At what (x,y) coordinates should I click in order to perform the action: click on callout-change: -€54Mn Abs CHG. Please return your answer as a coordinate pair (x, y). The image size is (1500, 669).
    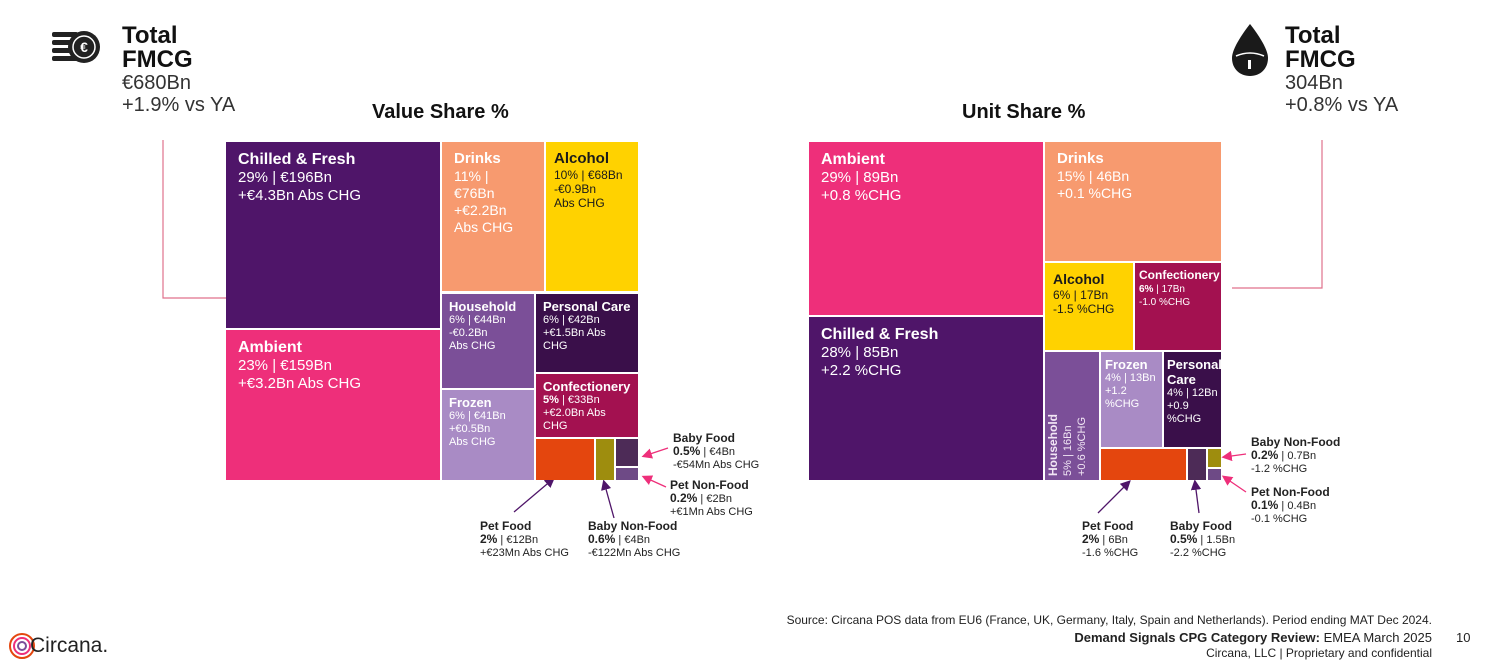
    Looking at the image, I should click on (716, 465).